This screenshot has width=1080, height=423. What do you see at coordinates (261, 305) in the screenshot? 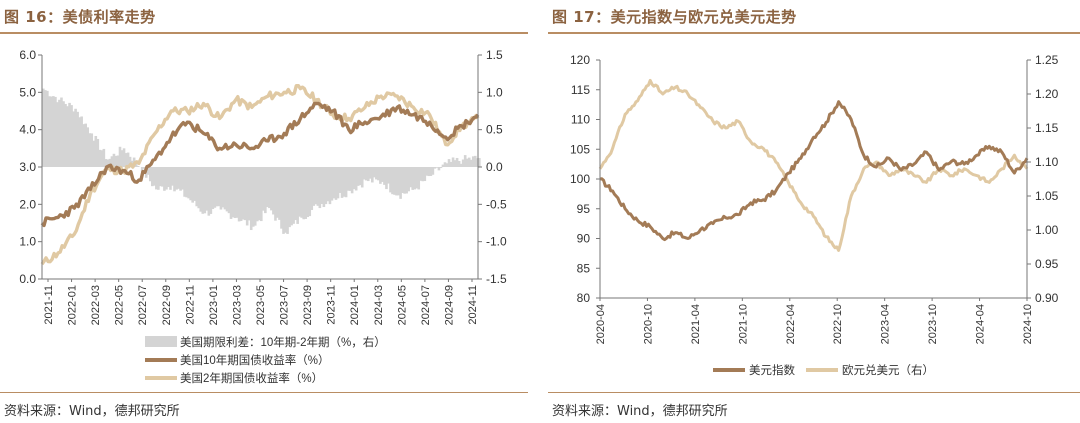
I see `x-tick-label: 2023-05` at bounding box center [261, 305].